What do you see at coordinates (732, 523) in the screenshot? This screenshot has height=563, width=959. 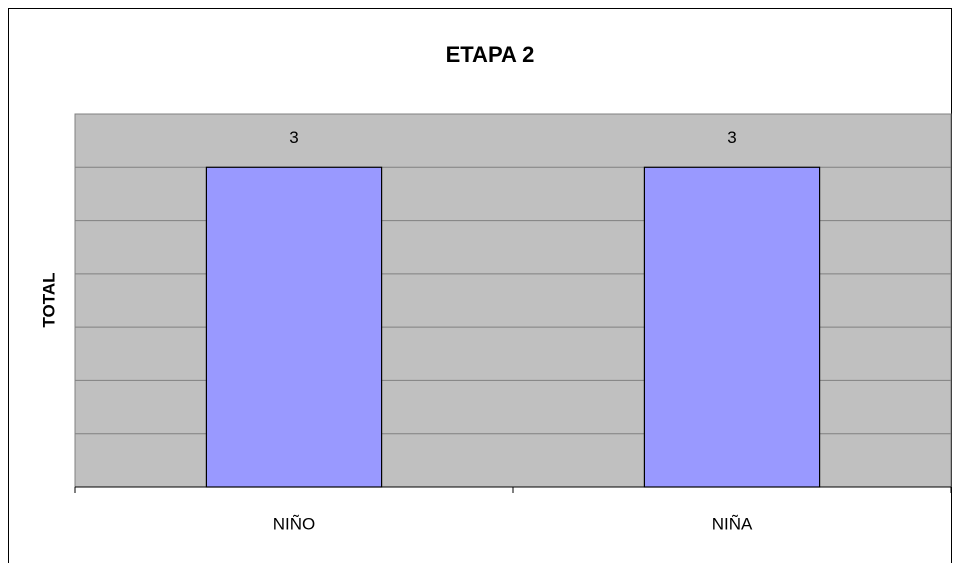 I see `x-tick-label: NIÑA` at bounding box center [732, 523].